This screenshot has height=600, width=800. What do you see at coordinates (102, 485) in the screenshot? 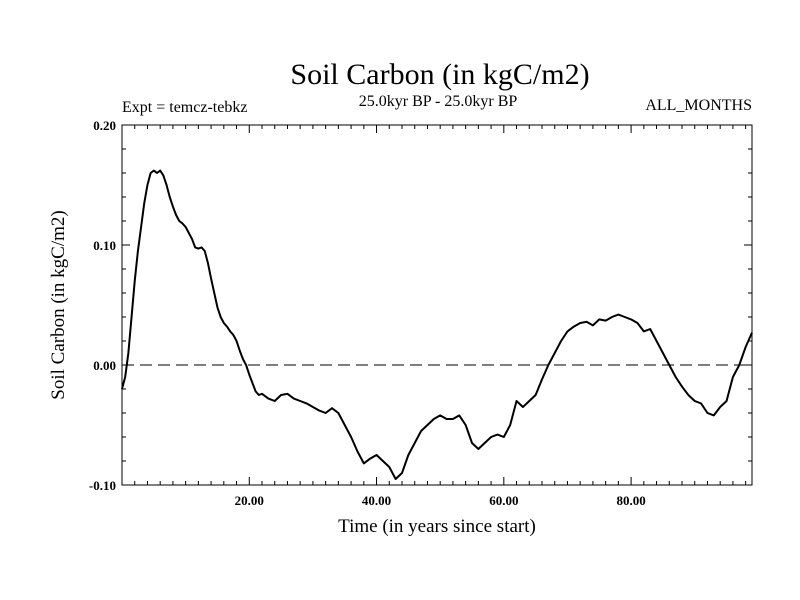
I see `y-tick-label: -0.10` at bounding box center [102, 485].